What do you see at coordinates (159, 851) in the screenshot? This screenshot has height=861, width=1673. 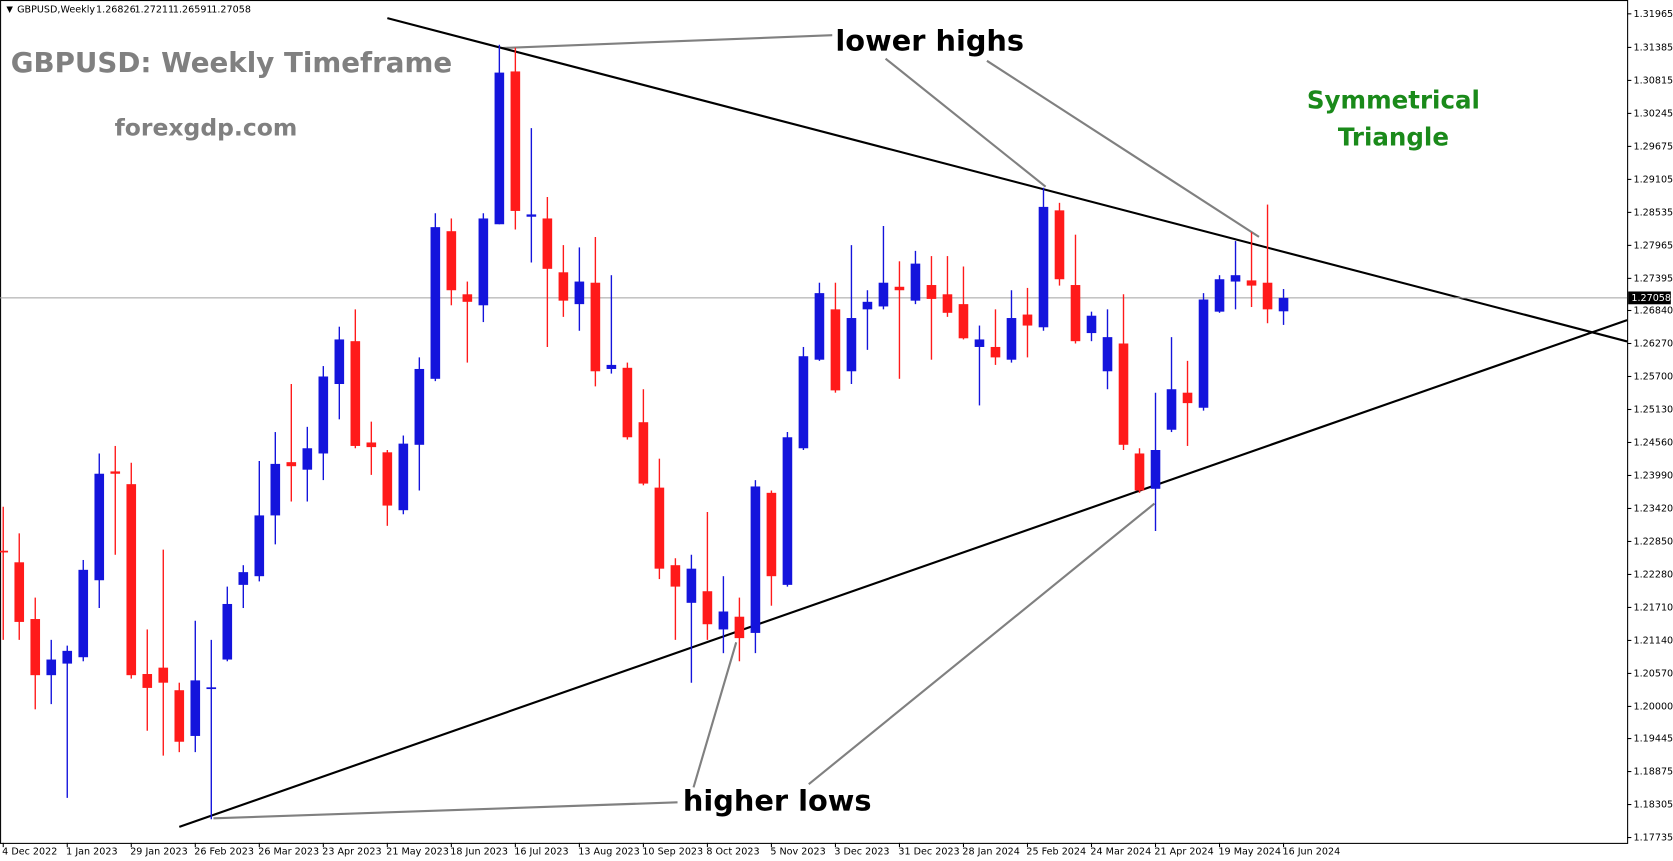 I see `x-tick-label: 29 Jan 2023` at bounding box center [159, 851].